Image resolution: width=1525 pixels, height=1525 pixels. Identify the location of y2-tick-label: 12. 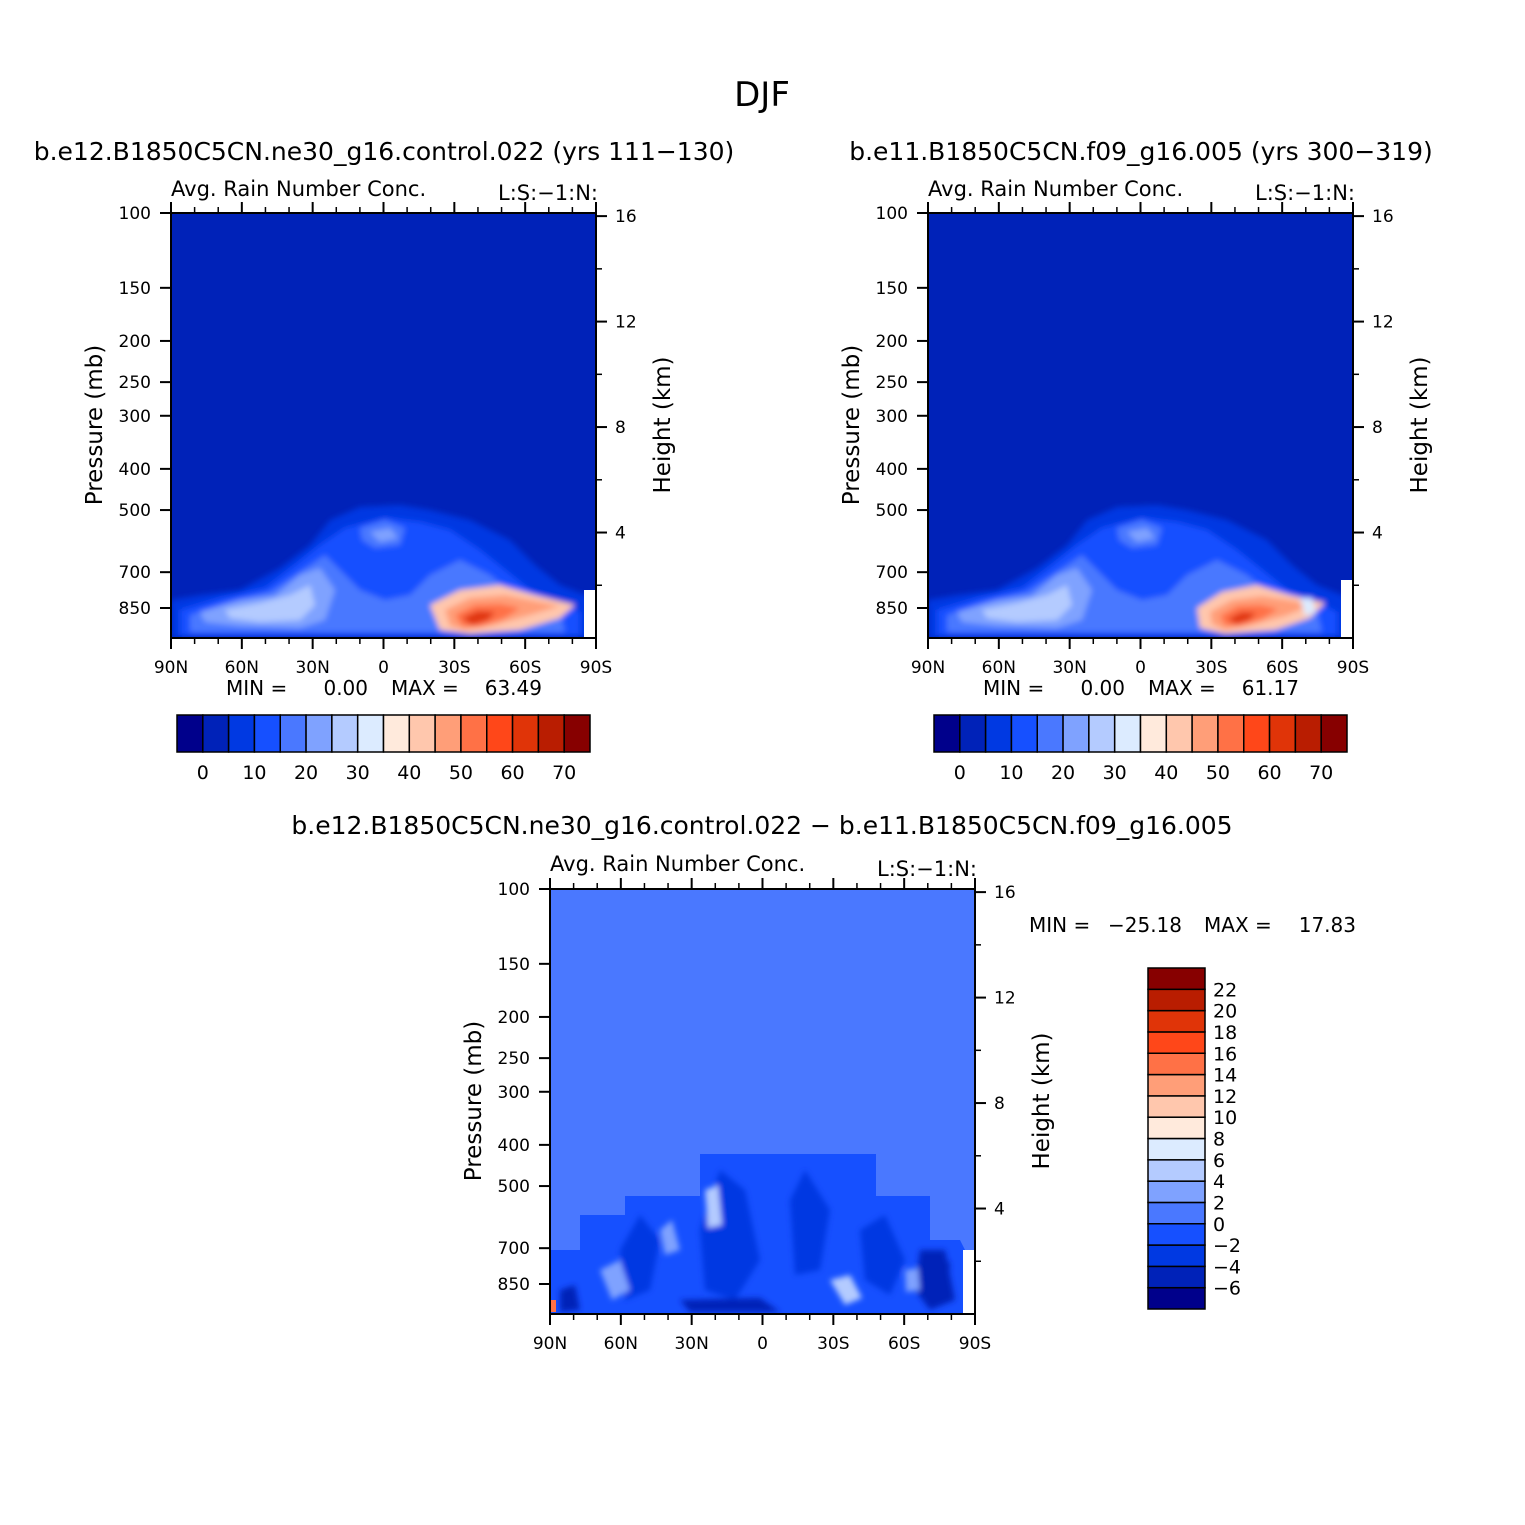
(1383, 323).